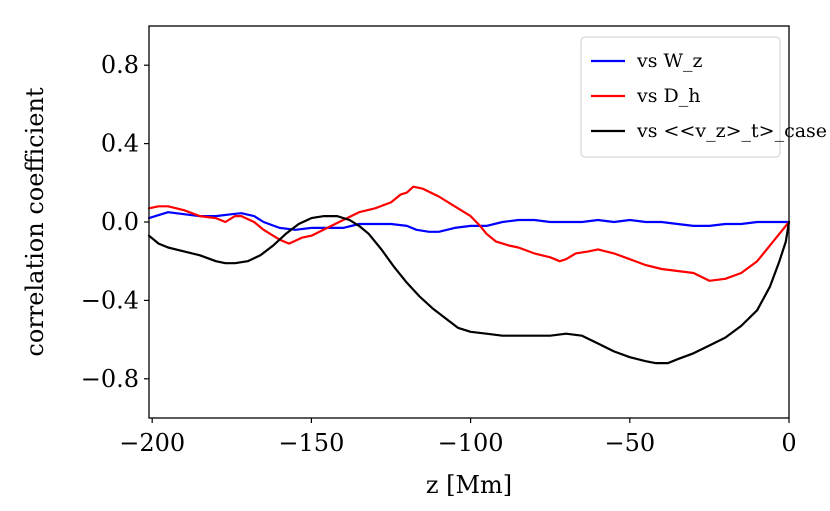 The width and height of the screenshot is (830, 511). What do you see at coordinates (668, 96) in the screenshot?
I see `legend-label-dh: vs D_h` at bounding box center [668, 96].